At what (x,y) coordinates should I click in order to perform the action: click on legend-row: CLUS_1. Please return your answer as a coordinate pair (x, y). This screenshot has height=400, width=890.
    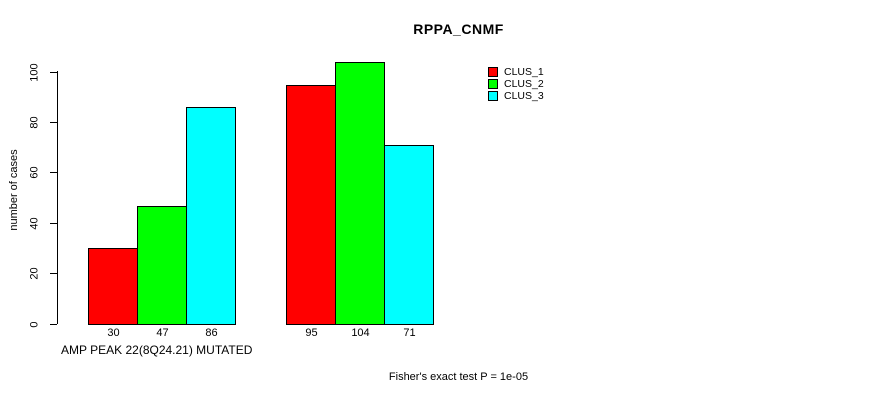
    Looking at the image, I should click on (516, 72).